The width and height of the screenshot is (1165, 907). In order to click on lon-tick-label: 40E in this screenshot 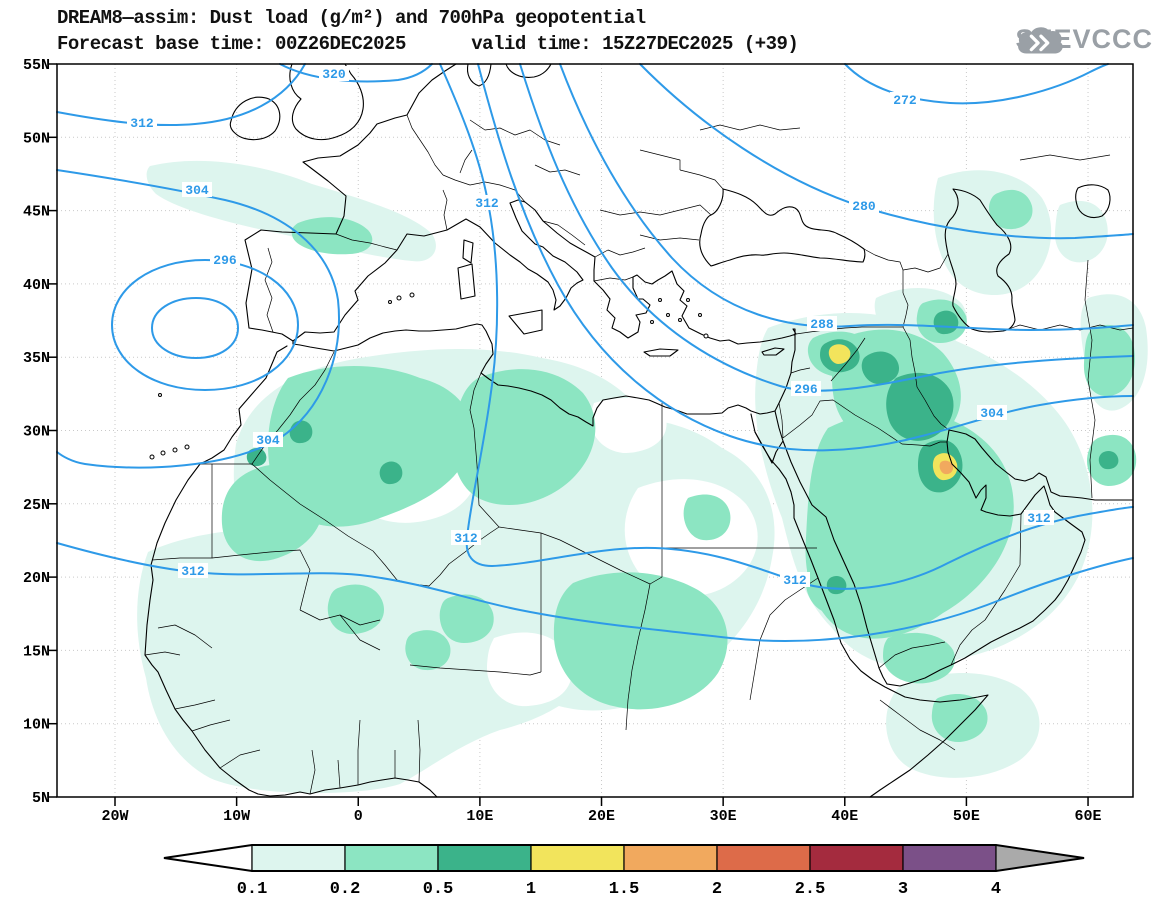, I will do `click(844, 816)`.